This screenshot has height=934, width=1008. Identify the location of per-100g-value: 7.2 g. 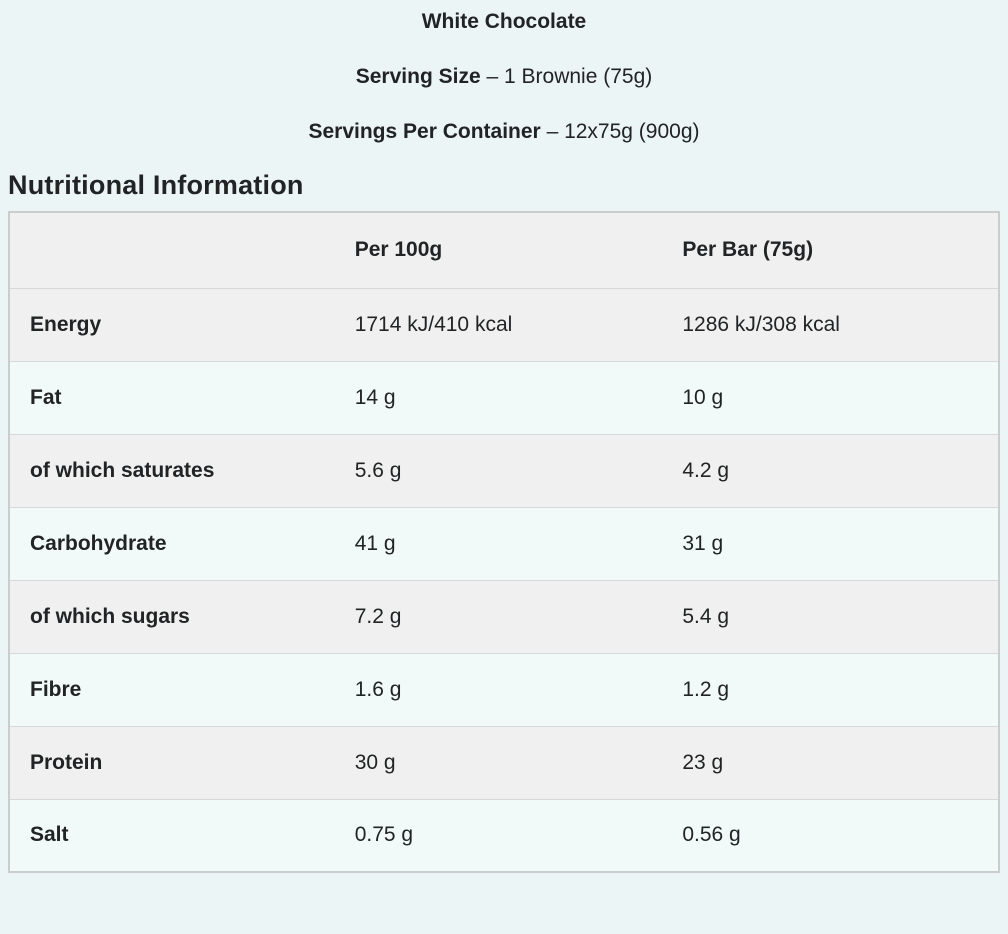
(378, 616).